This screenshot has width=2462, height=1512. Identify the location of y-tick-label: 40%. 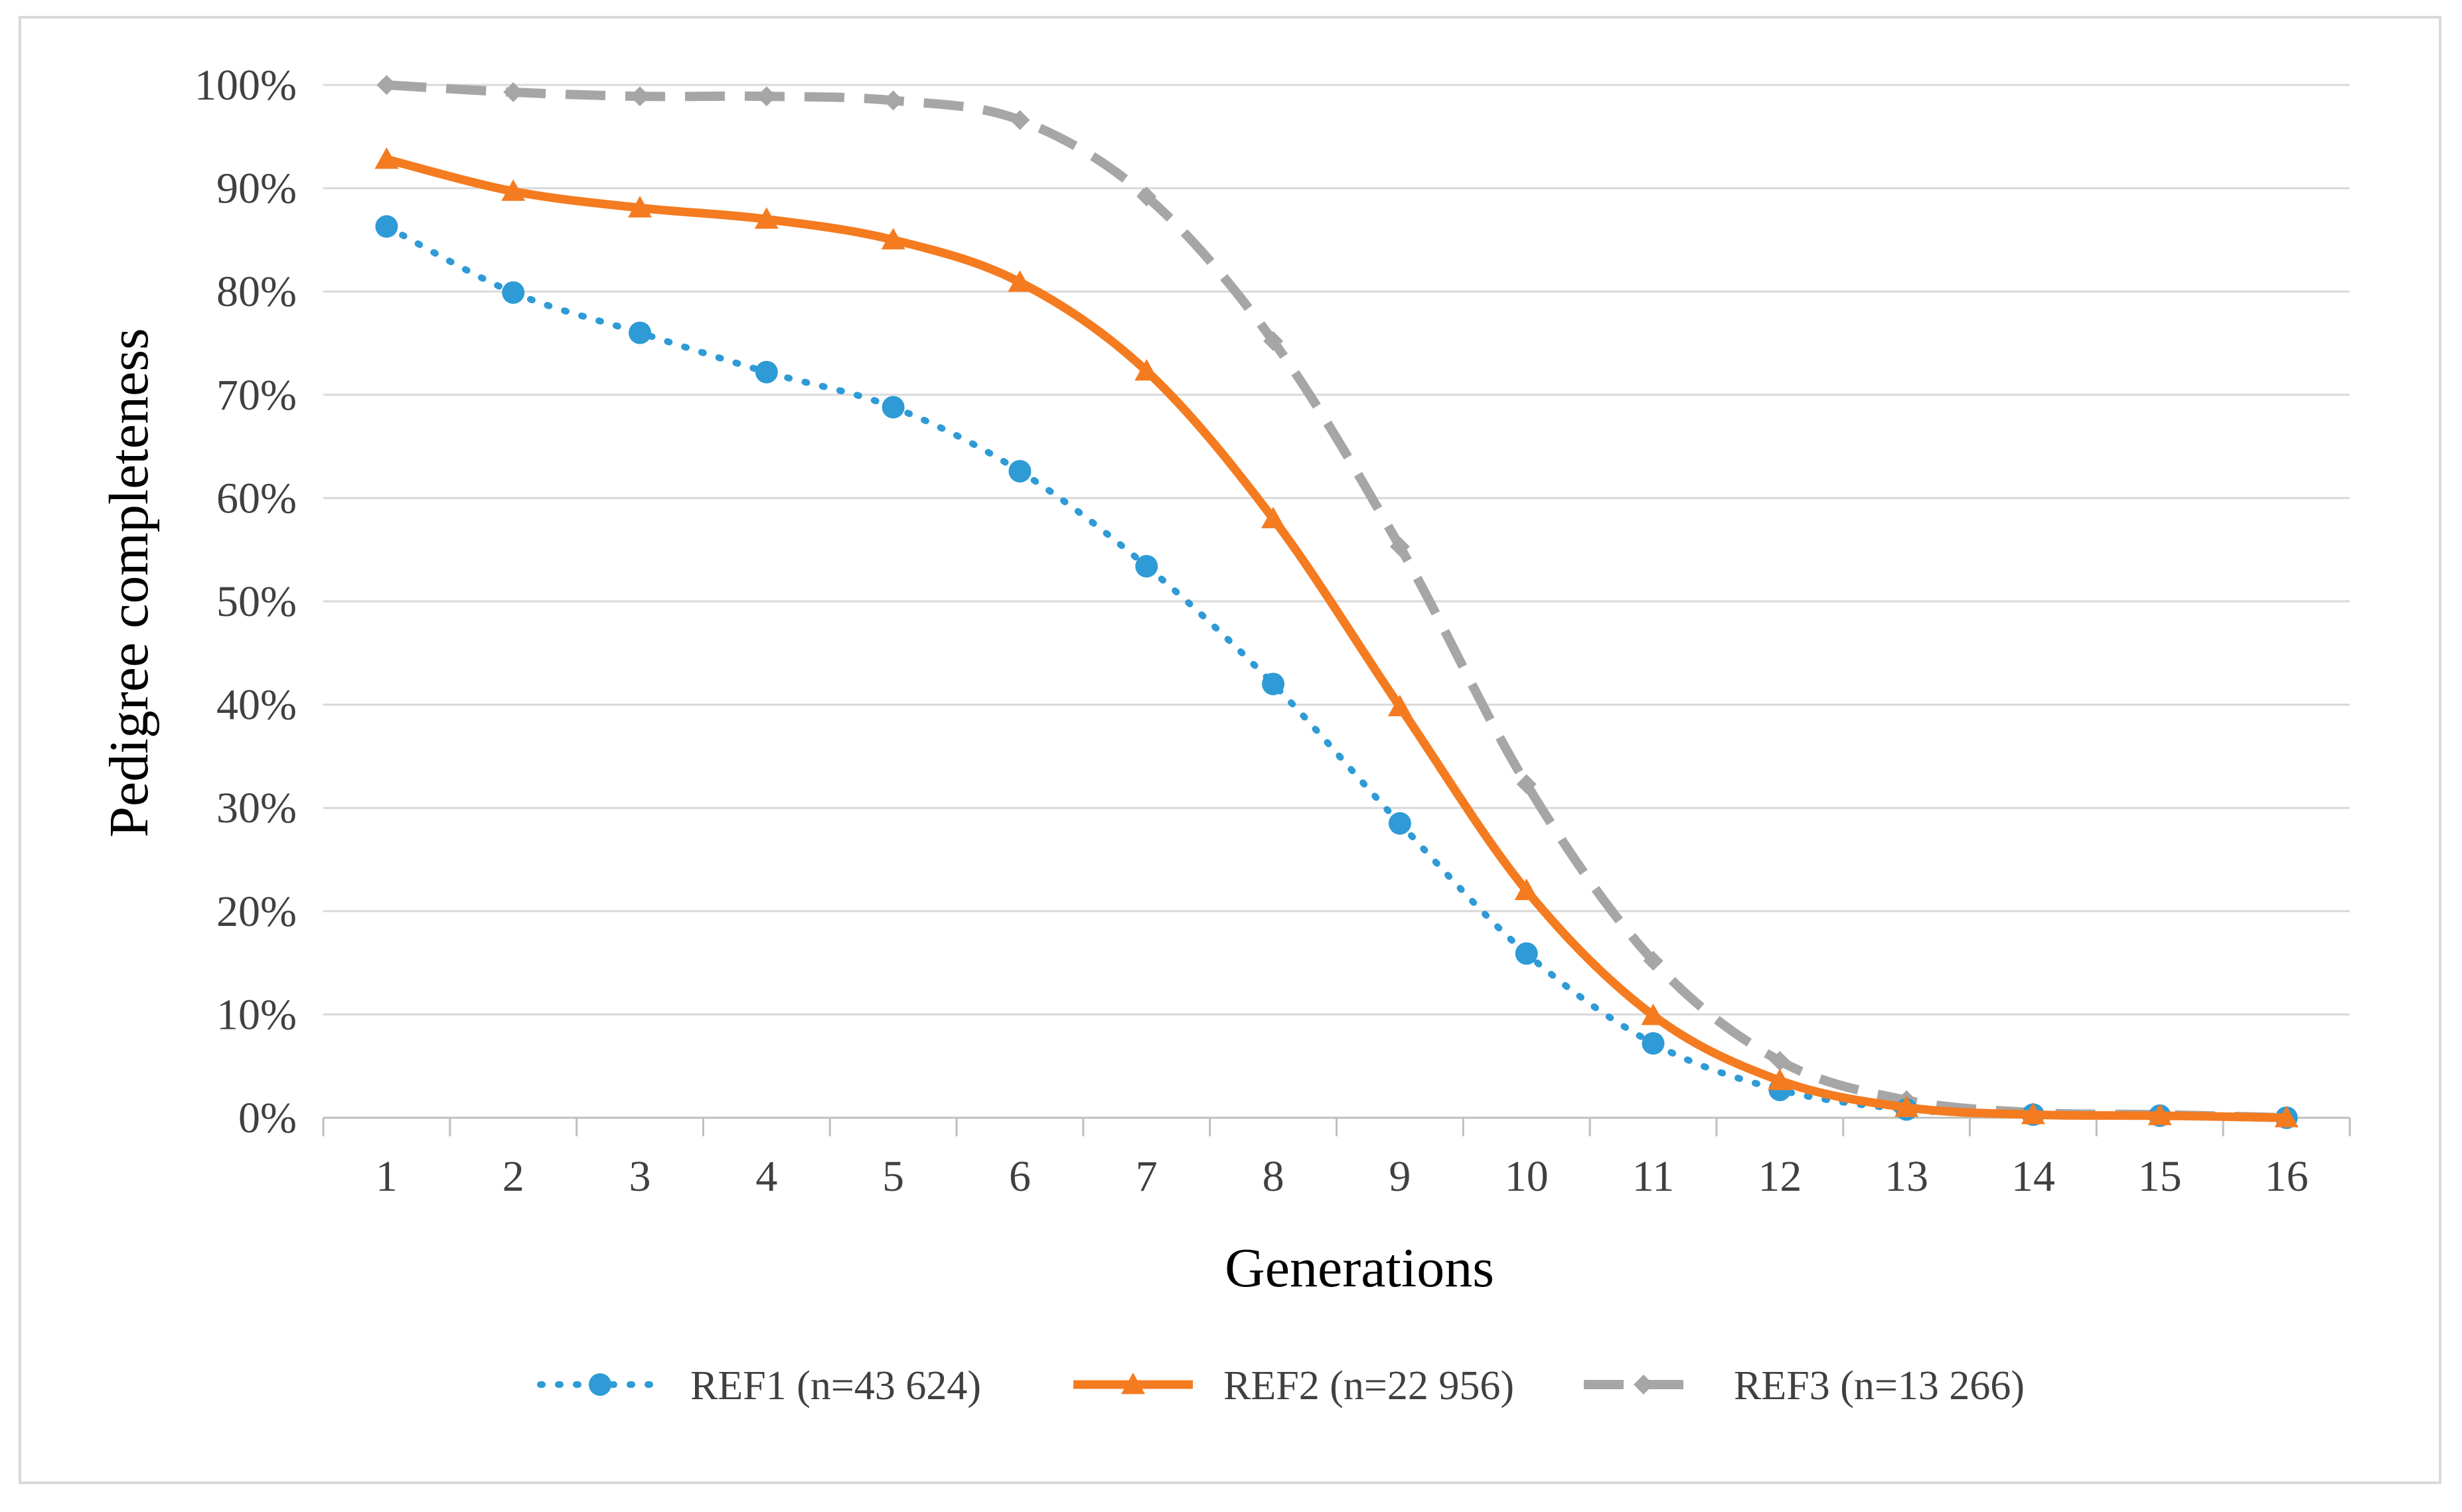
(256, 705).